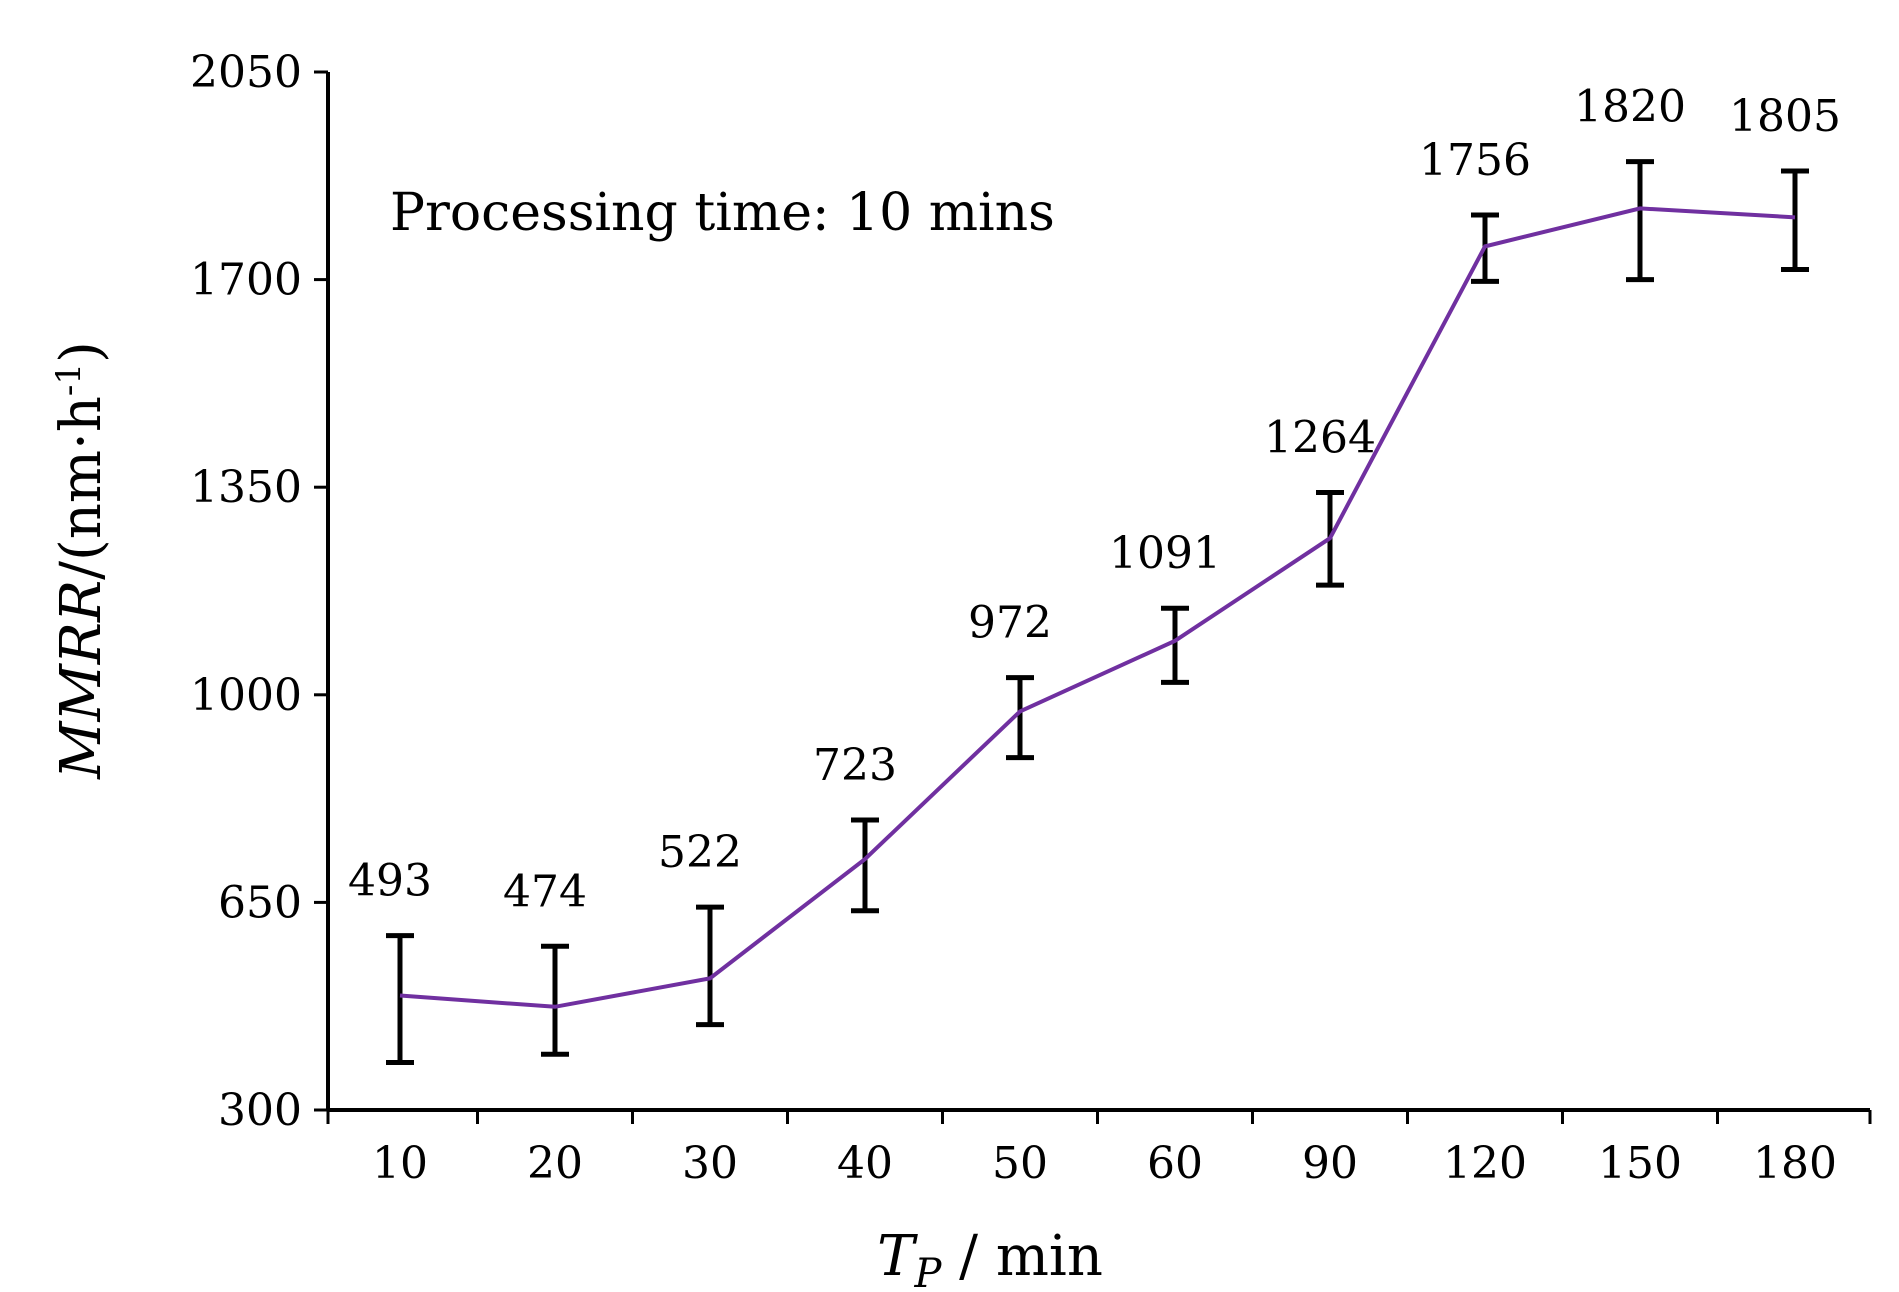  I want to click on data-label: 1091, so click(1165, 553).